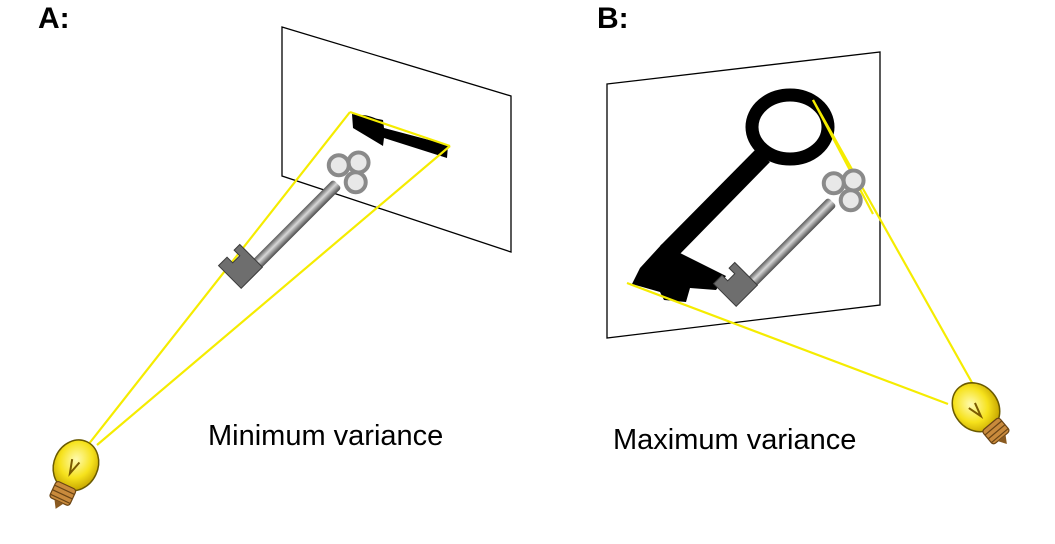  Describe the element at coordinates (735, 440) in the screenshot. I see `panel-b-caption: Maximum variance` at that location.